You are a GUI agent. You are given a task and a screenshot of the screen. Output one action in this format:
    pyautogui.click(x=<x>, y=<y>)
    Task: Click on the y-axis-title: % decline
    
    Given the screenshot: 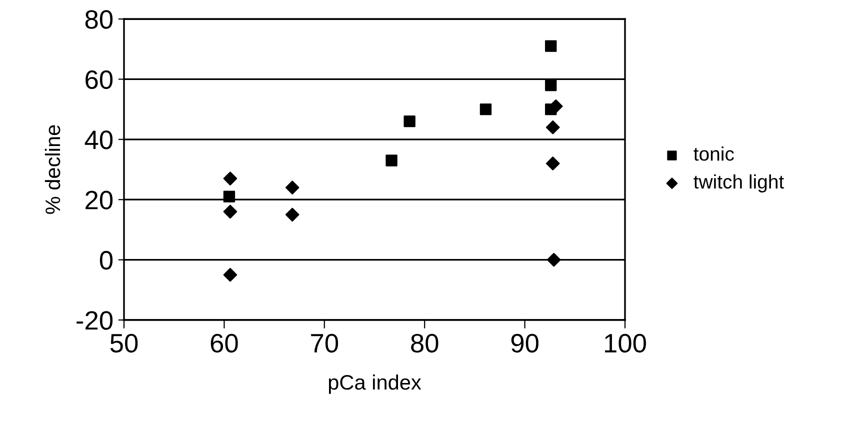 What is the action you would take?
    pyautogui.click(x=52, y=169)
    